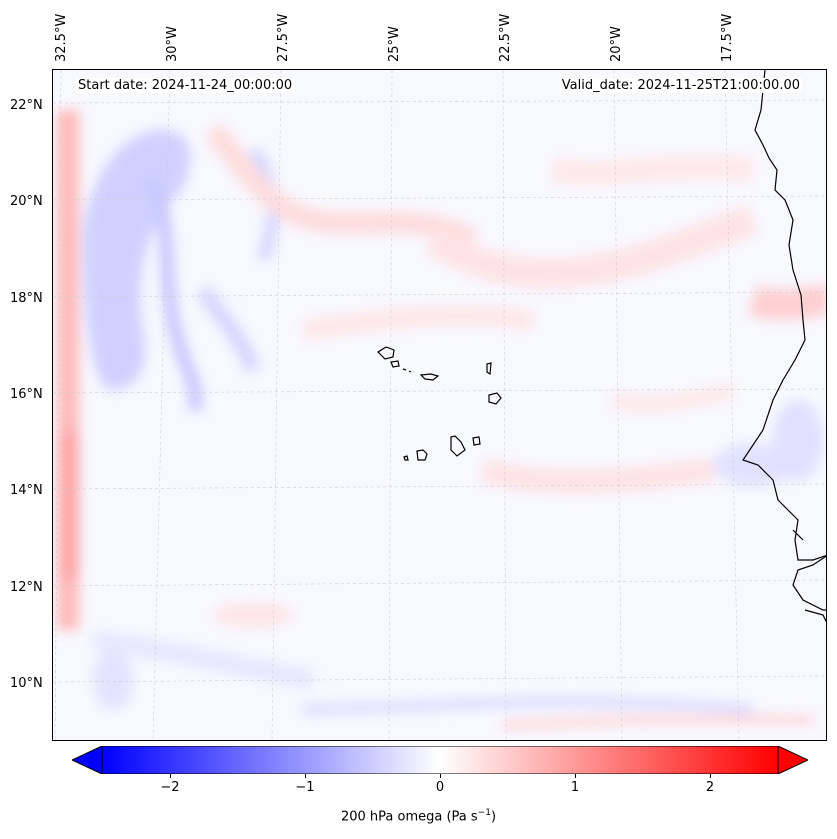 This screenshot has height=839, width=837. What do you see at coordinates (26, 105) in the screenshot?
I see `lat-label-22n: 22°N` at bounding box center [26, 105].